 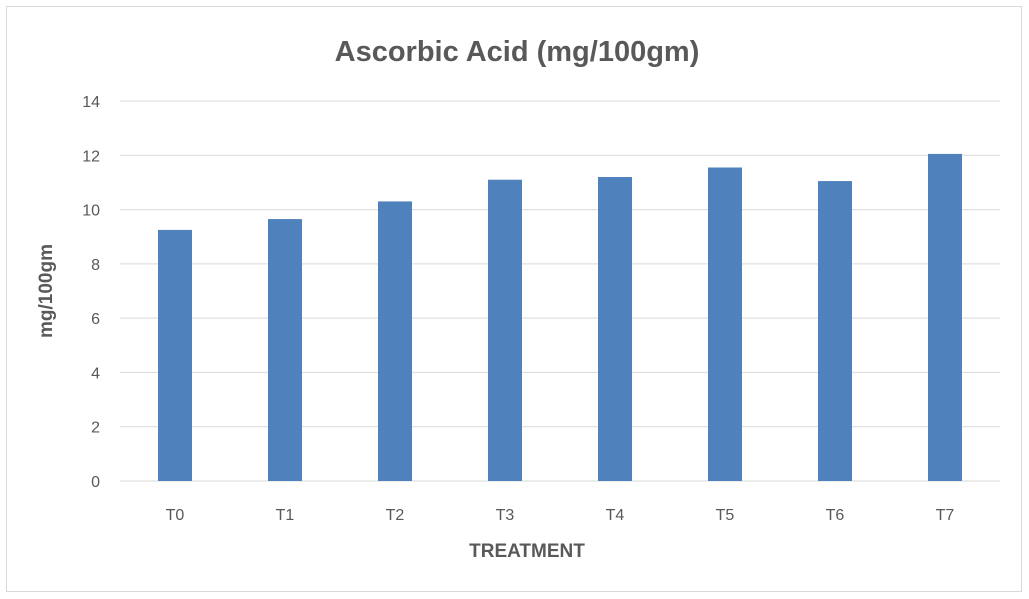 What do you see at coordinates (505, 330) in the screenshot?
I see `bar-t3` at bounding box center [505, 330].